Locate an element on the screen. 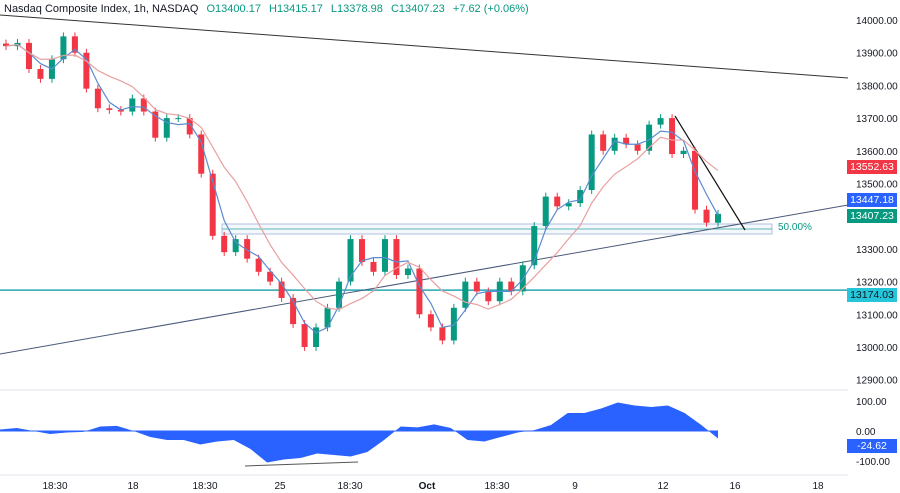 The width and height of the screenshot is (900, 493). time-tick: 12 is located at coordinates (663, 486).